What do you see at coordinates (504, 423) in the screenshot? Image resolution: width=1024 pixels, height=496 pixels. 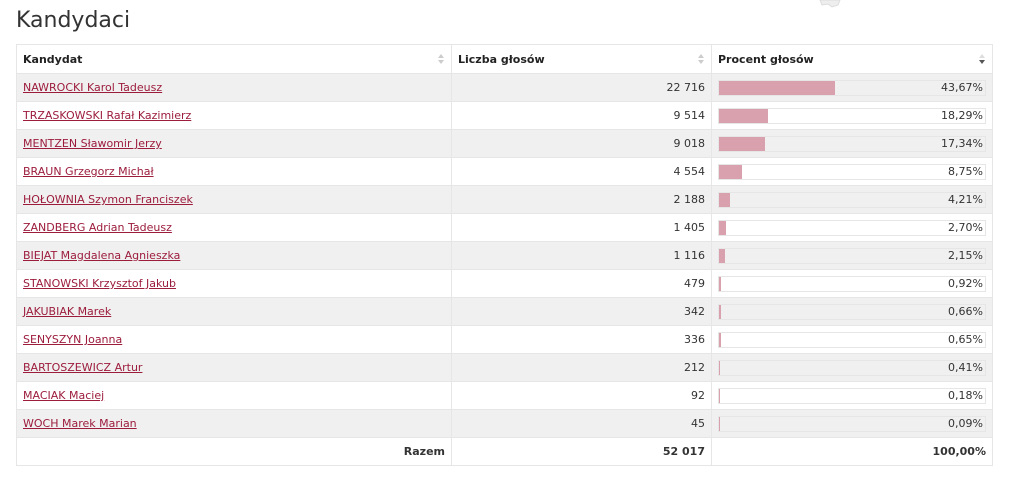 I see `table-row: WOCH Marek Marian 45 0,09%` at bounding box center [504, 423].